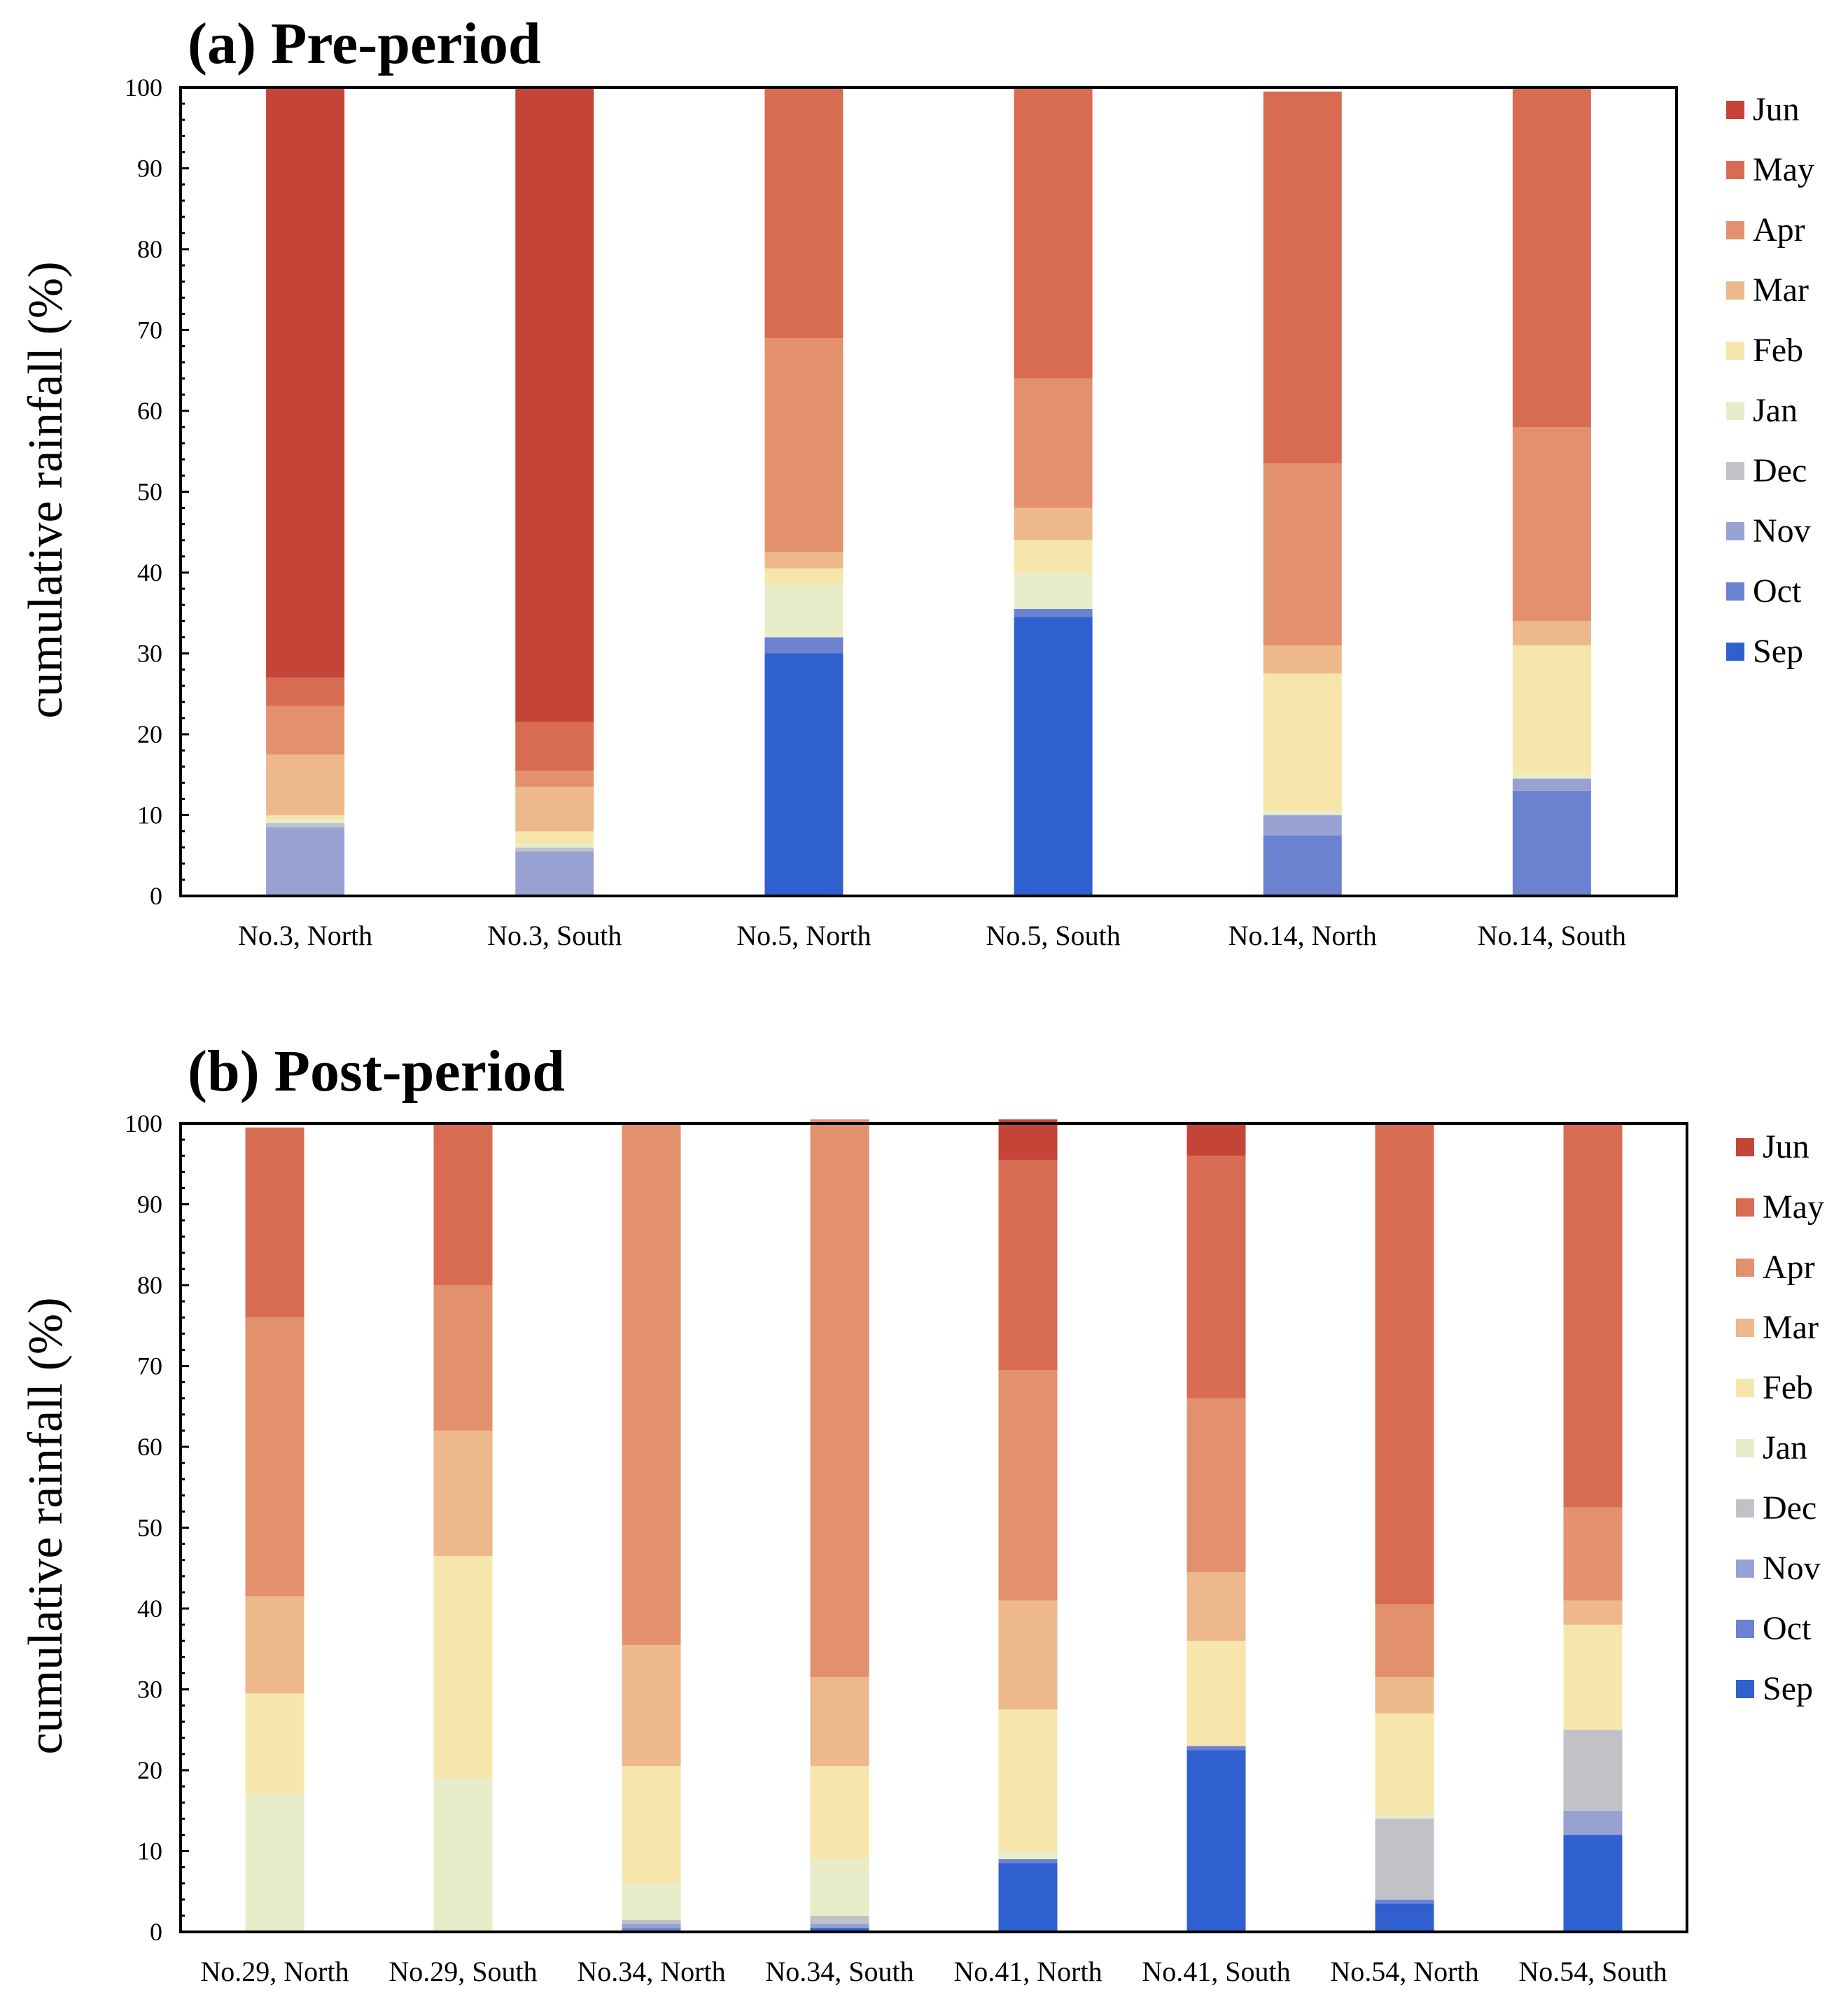  Describe the element at coordinates (804, 611) in the screenshot. I see `bar-segment-jan-no-5-north` at that location.